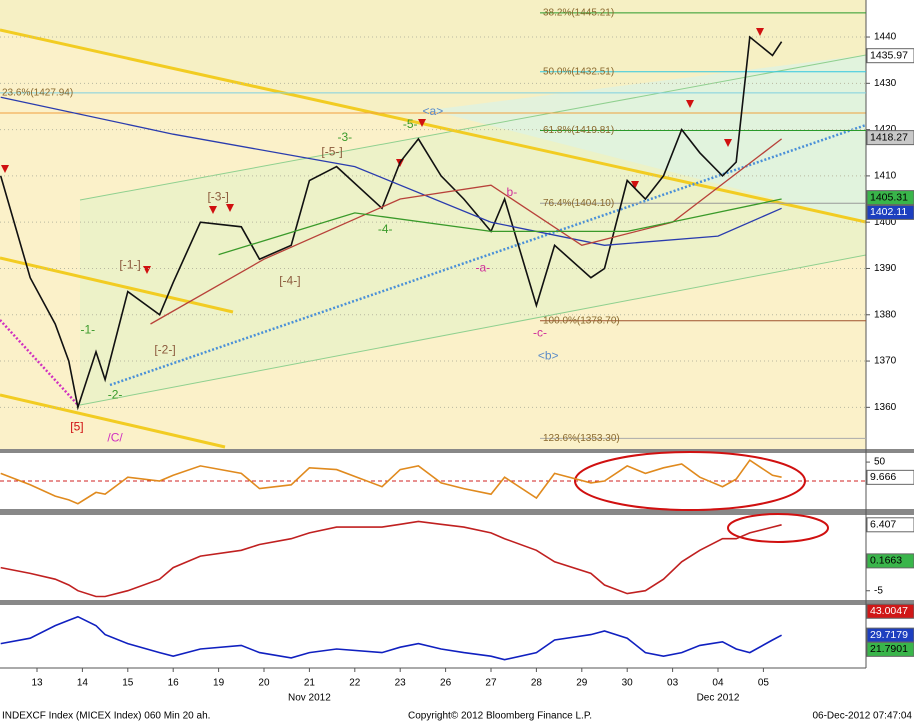  I want to click on wave-label: -2-, so click(115, 394).